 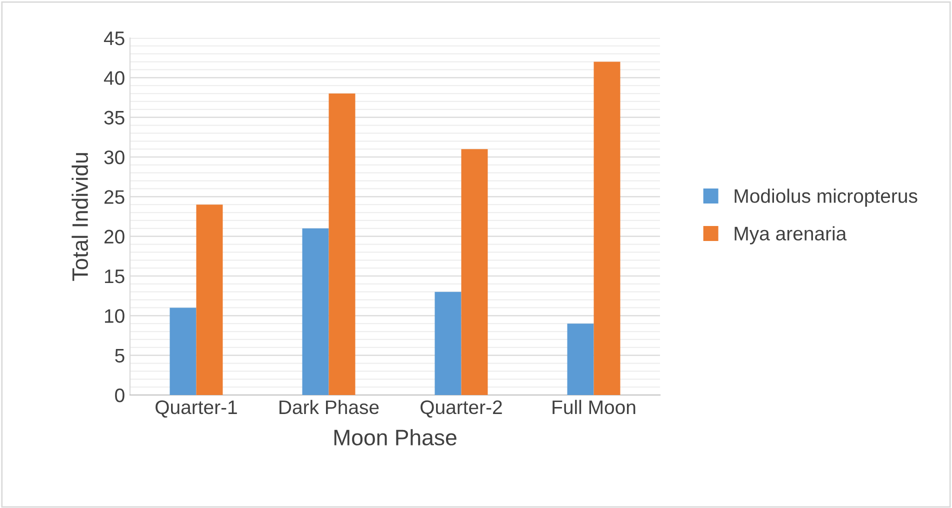 What do you see at coordinates (395, 437) in the screenshot?
I see `x-axis-title: Moon Phase` at bounding box center [395, 437].